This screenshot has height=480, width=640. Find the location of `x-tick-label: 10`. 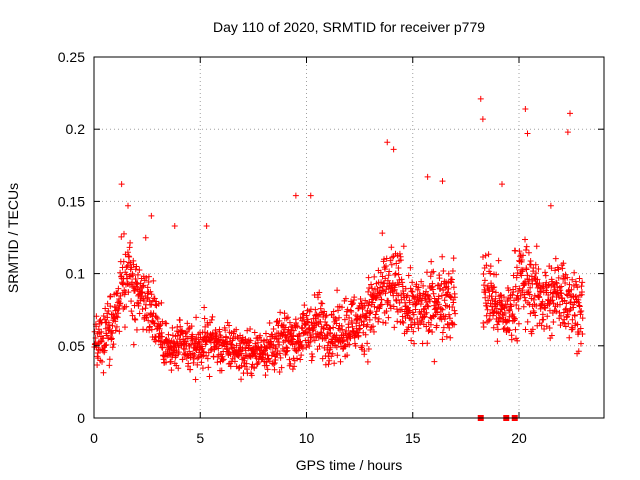

x-tick-label: 10 is located at coordinates (307, 438).